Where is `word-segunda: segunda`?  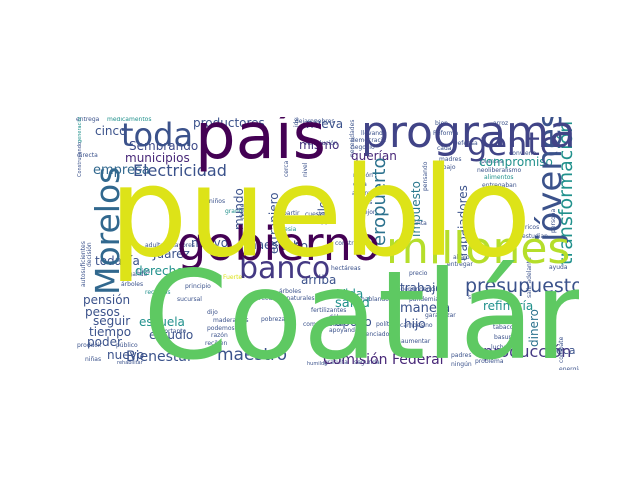
word-segunda: segunda is located at coordinates (367, 362).